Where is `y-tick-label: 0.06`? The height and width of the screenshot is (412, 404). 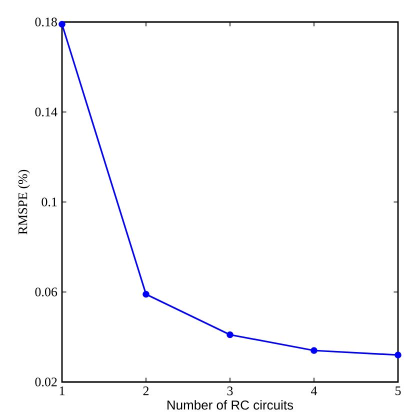
y-tick-label: 0.06 is located at coordinates (46, 292).